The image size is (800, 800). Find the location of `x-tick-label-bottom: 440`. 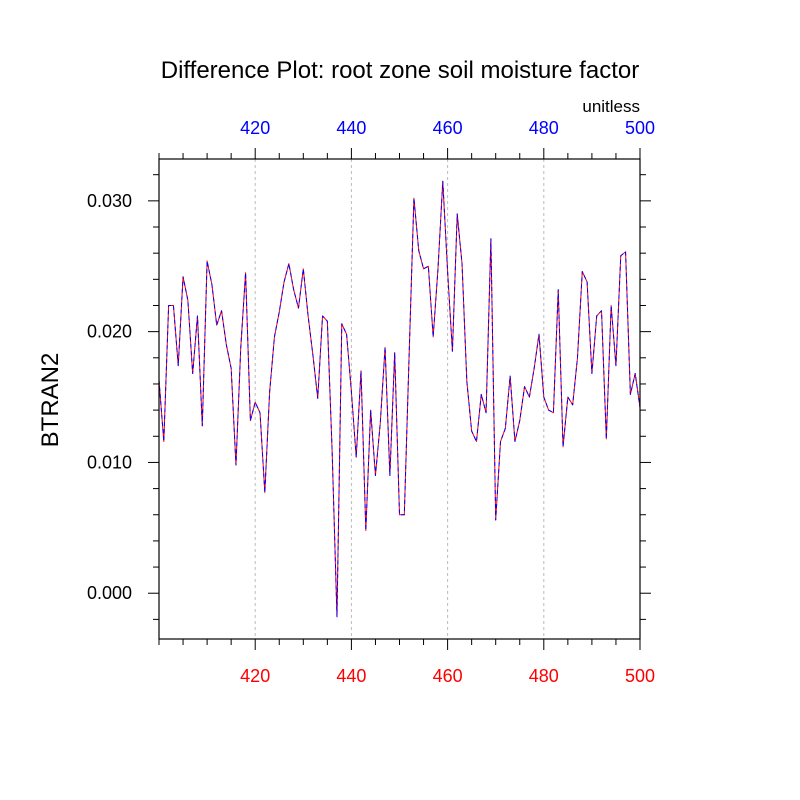

x-tick-label-bottom: 440 is located at coordinates (351, 676).